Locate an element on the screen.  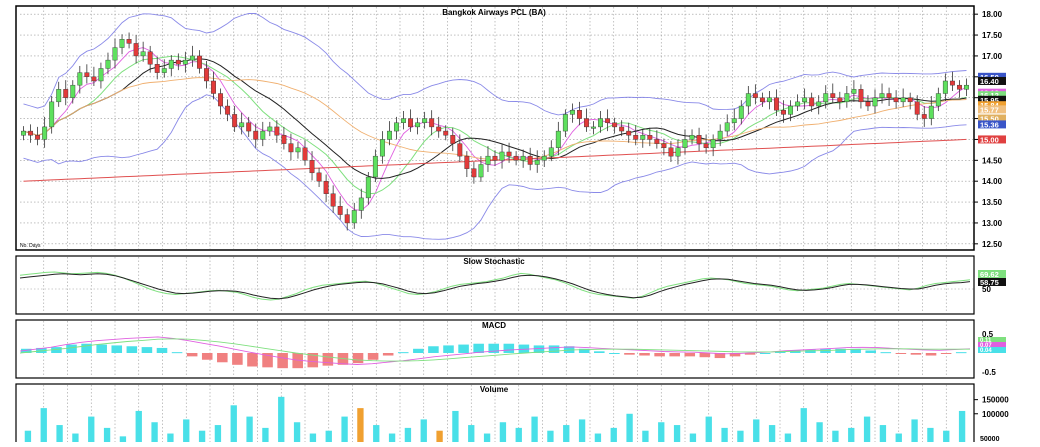
macd-panel: 0.5 -0.5 0.110.070.04 MACD is located at coordinates (510, 349).